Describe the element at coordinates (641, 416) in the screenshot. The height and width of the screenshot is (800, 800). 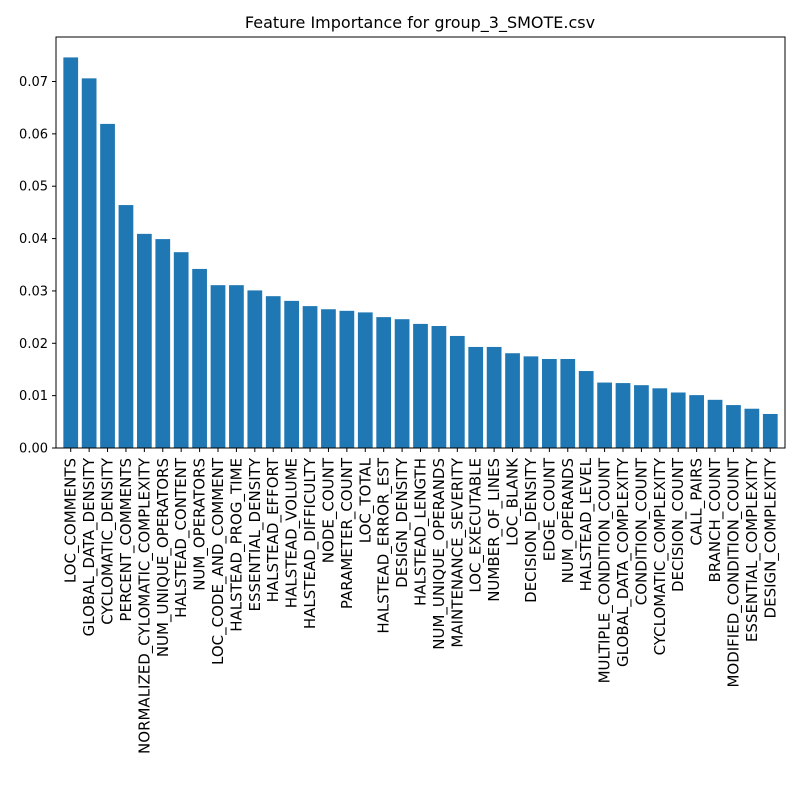
I see `bar-condition-count` at that location.